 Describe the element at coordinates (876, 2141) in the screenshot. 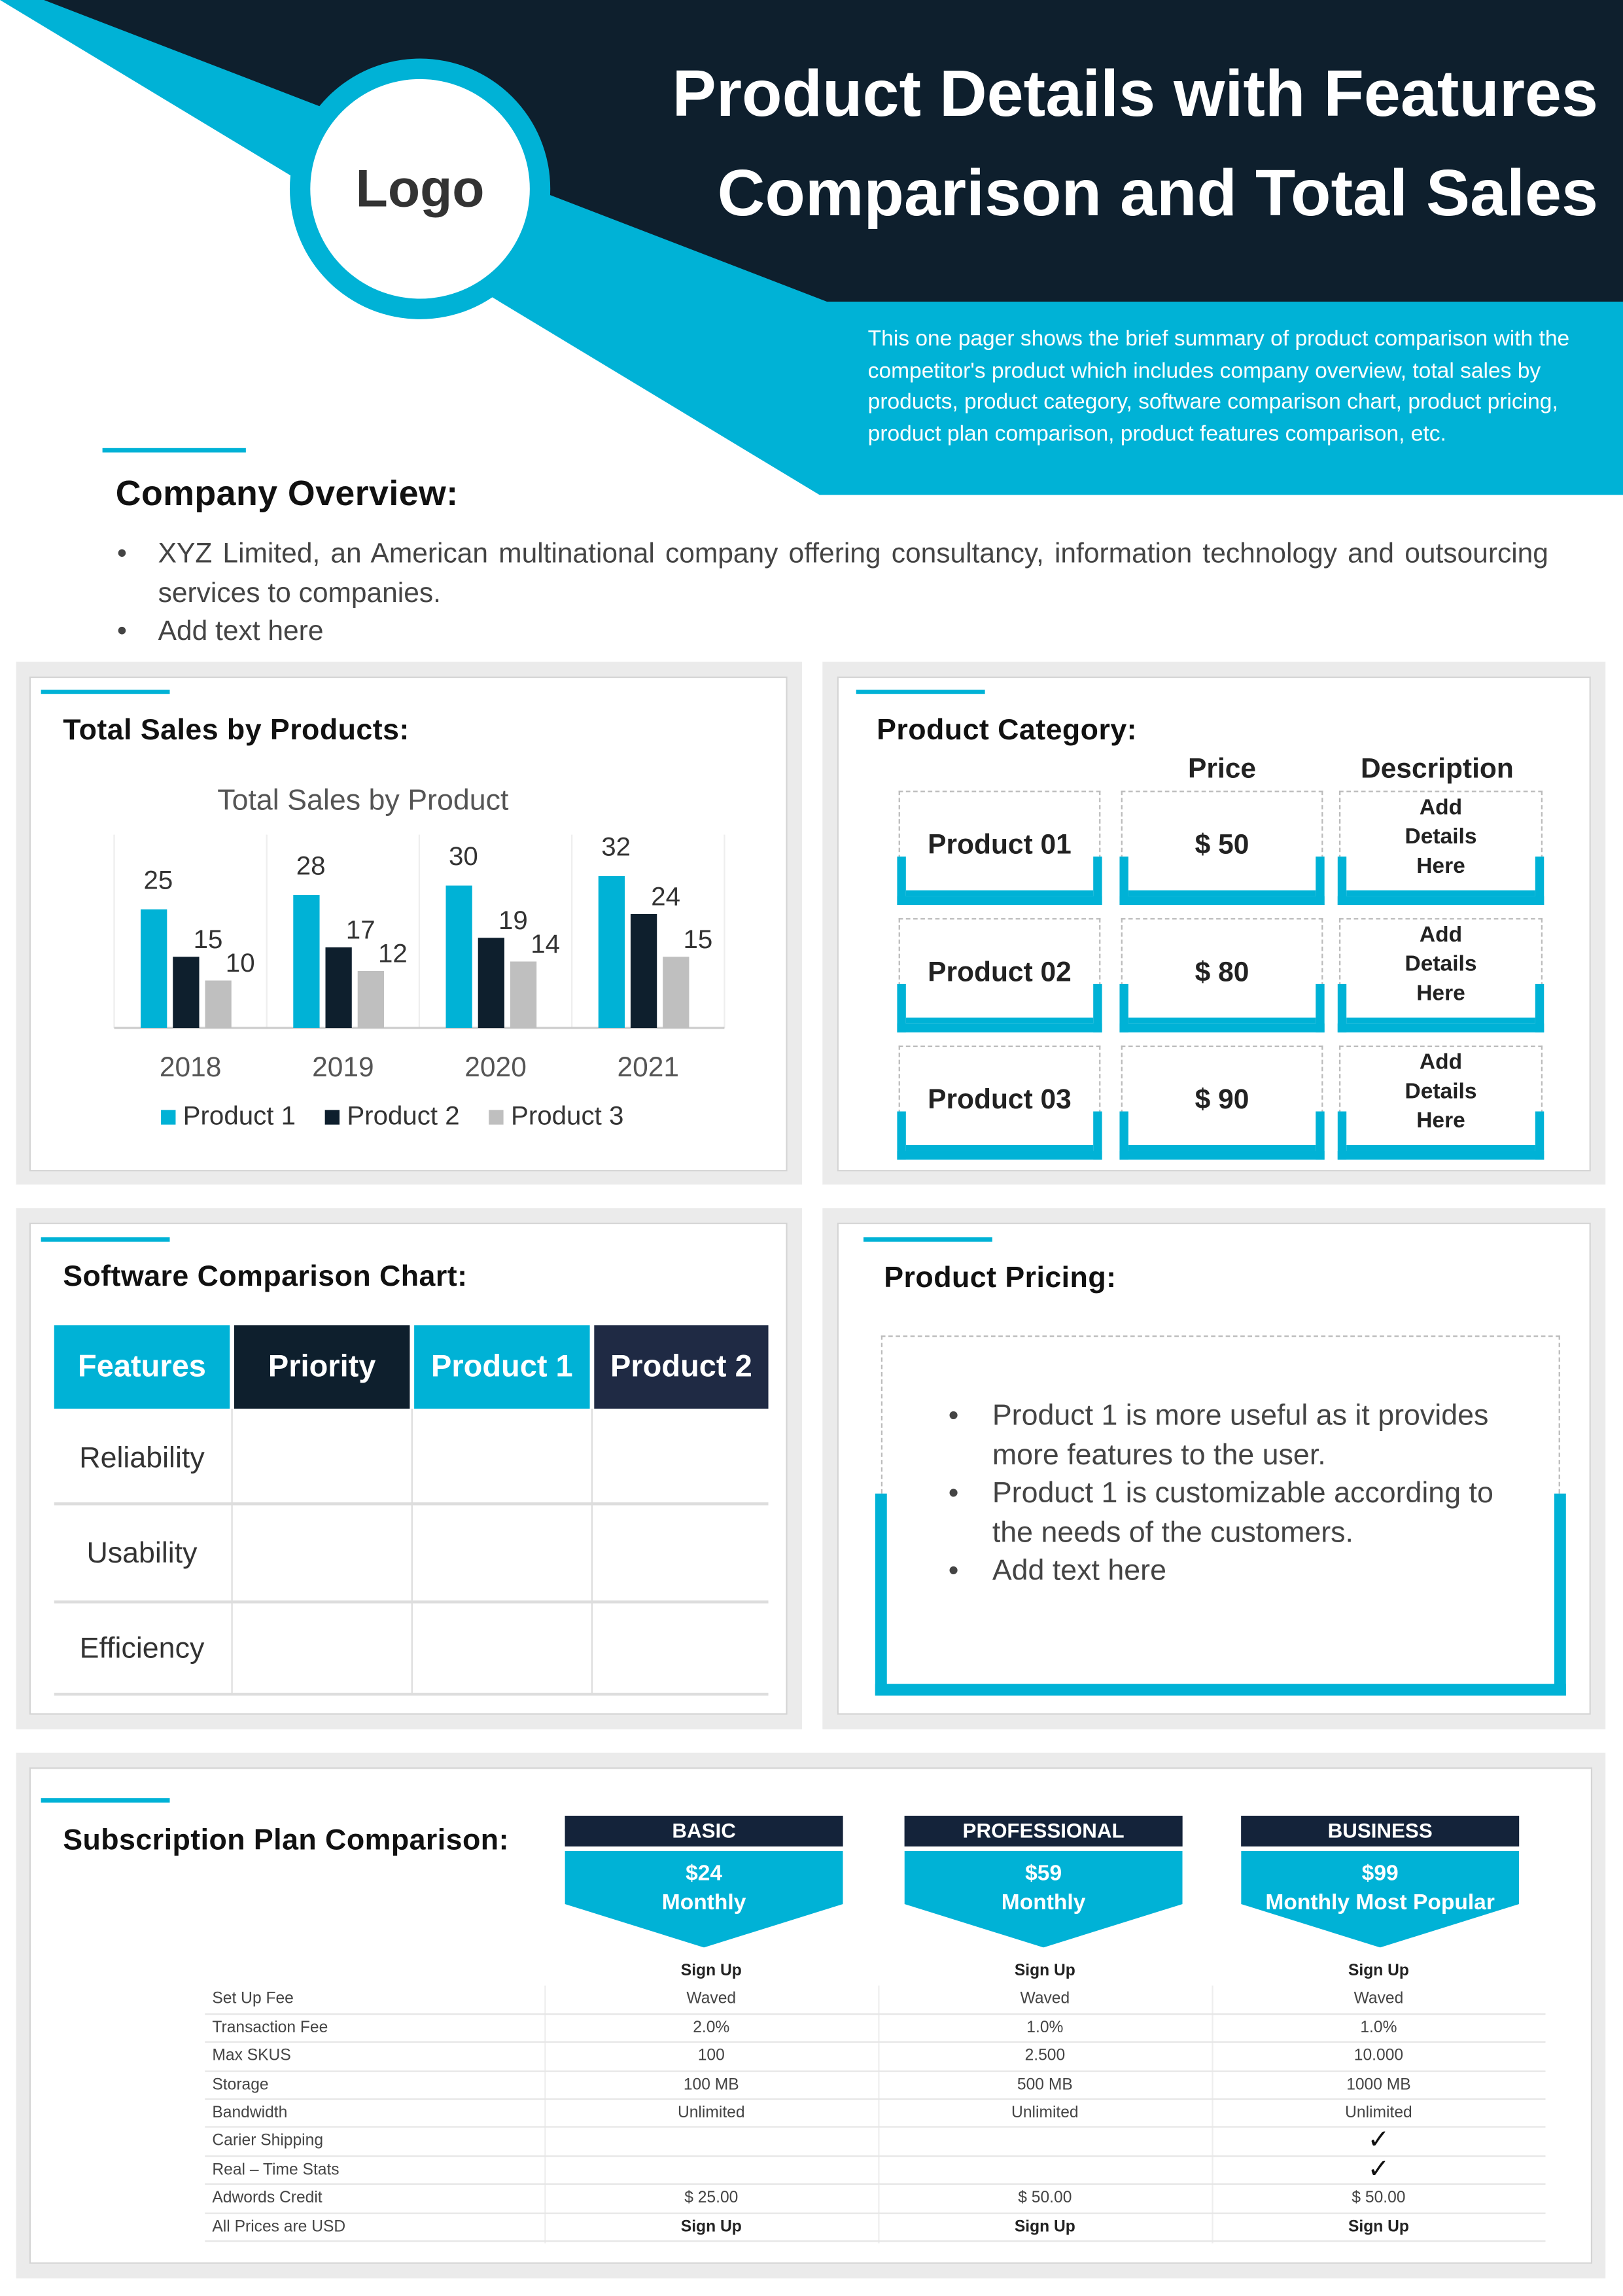

I see `table-row: Carier Shipping ✓` at that location.